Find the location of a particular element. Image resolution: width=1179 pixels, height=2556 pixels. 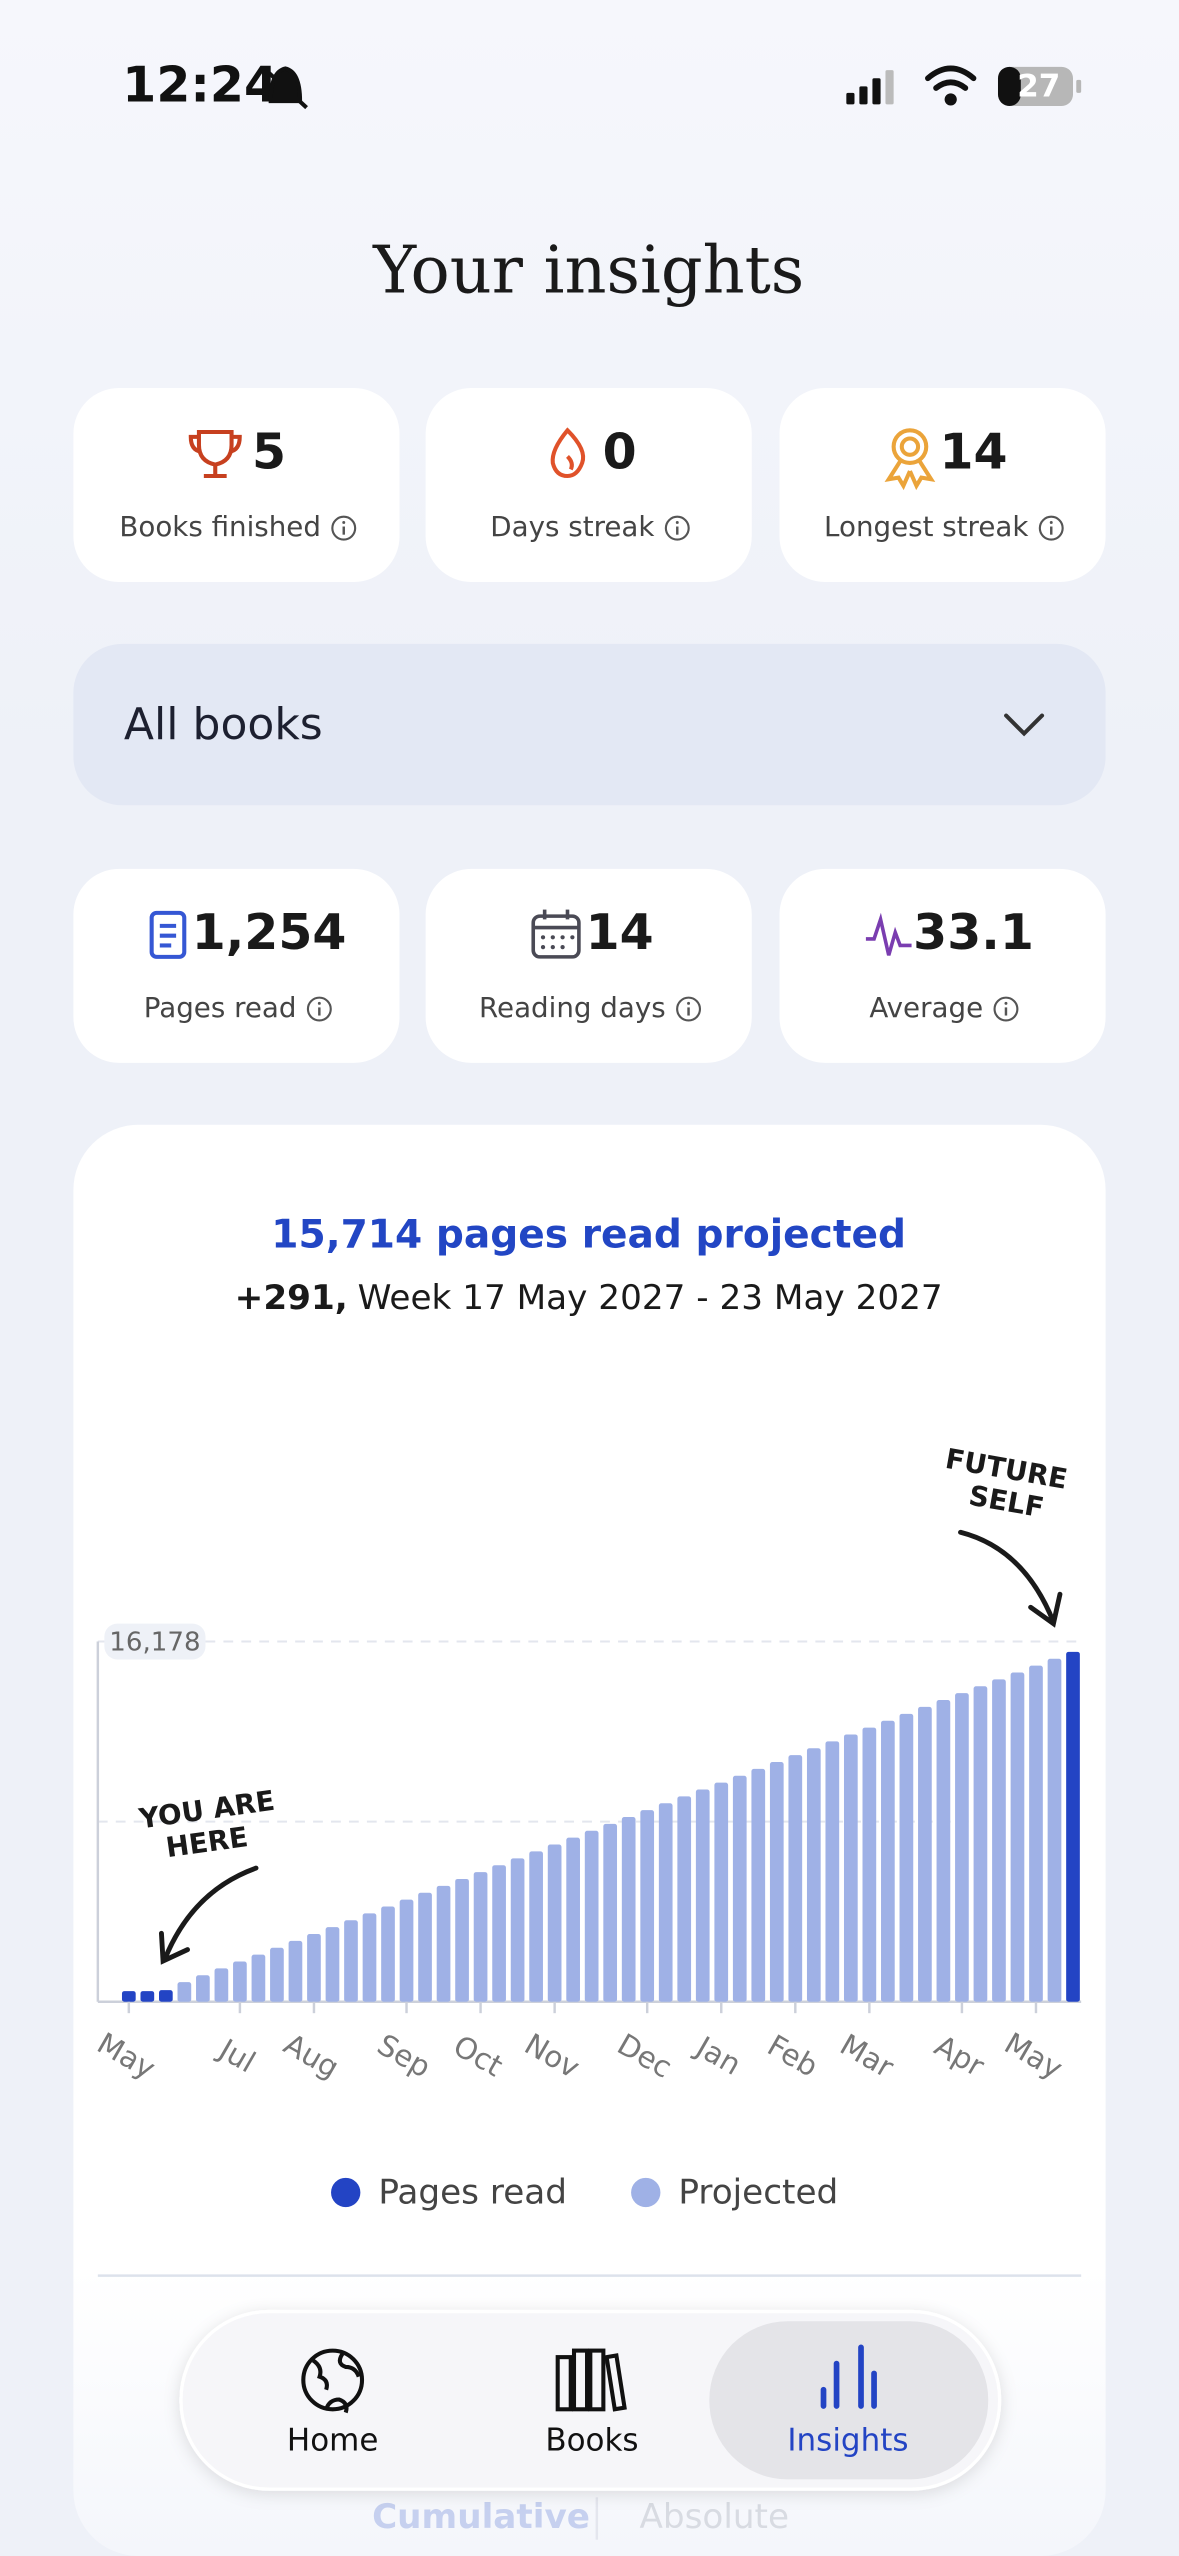

flame-icon is located at coordinates (568, 453).